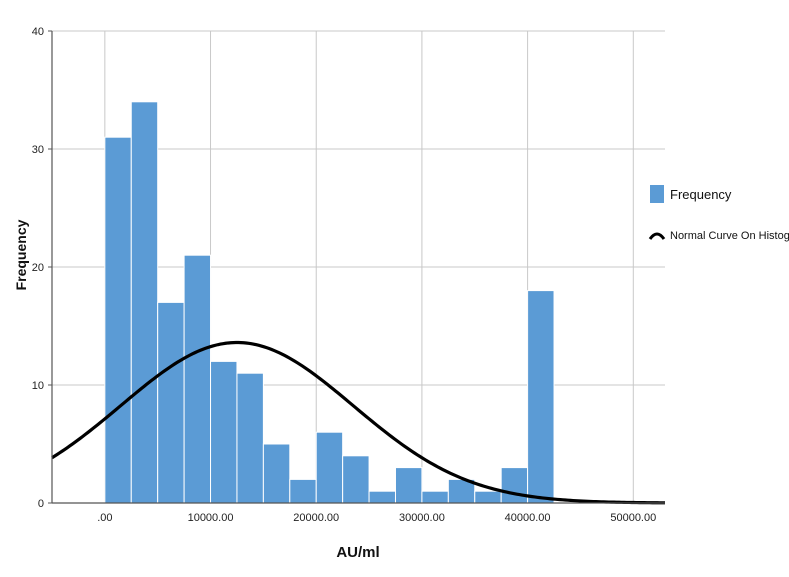  Describe the element at coordinates (38, 386) in the screenshot. I see `y-tick-label: 10` at that location.